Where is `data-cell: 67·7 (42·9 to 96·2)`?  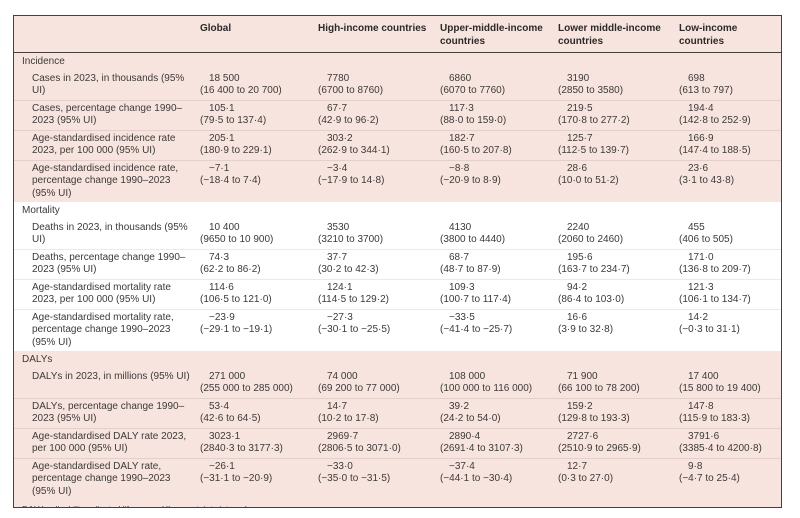
data-cell: 67·7 (42·9 to 96·2) is located at coordinates (379, 114).